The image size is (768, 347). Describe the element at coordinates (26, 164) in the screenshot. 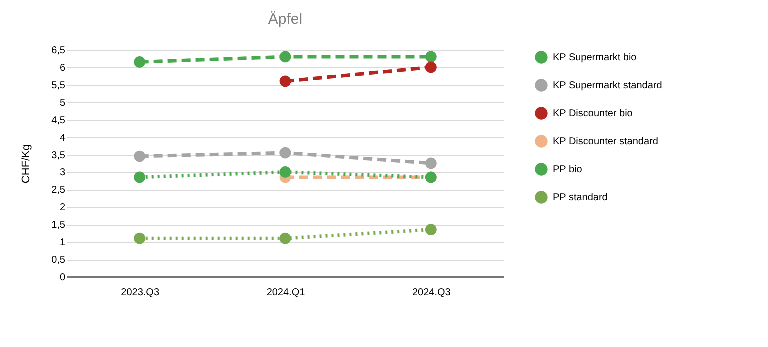

I see `y-axis-title: CHF/Kg` at that location.